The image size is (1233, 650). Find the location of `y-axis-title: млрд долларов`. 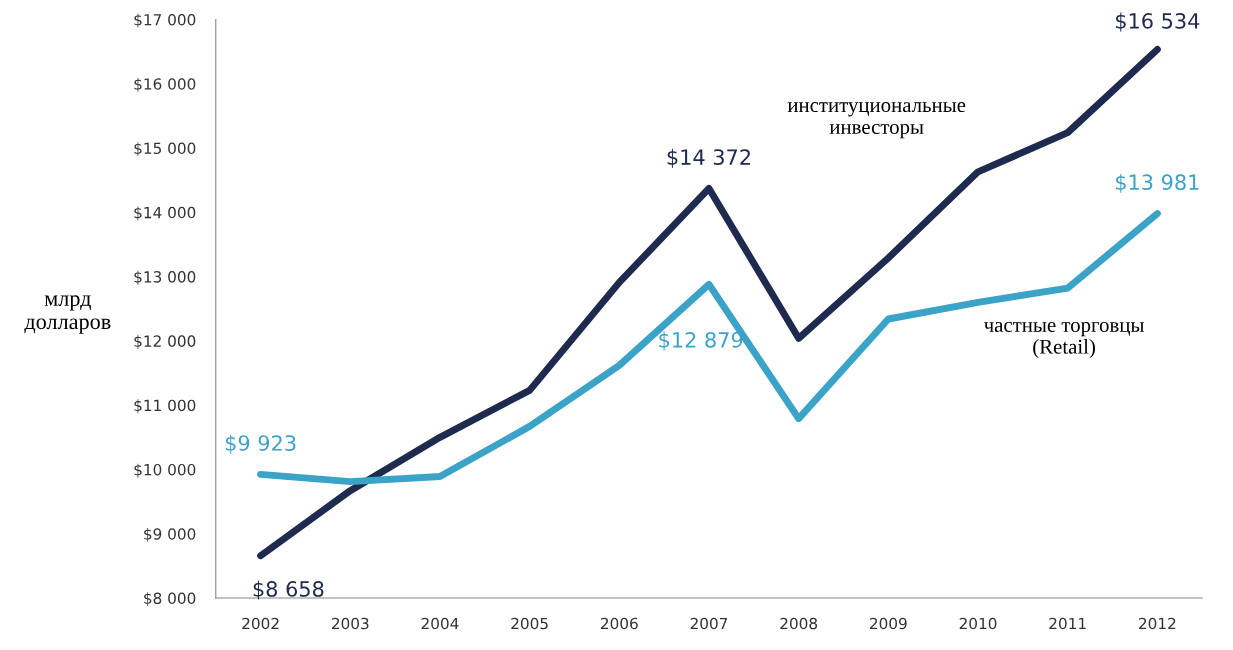

y-axis-title: млрд долларов is located at coordinates (67, 314).